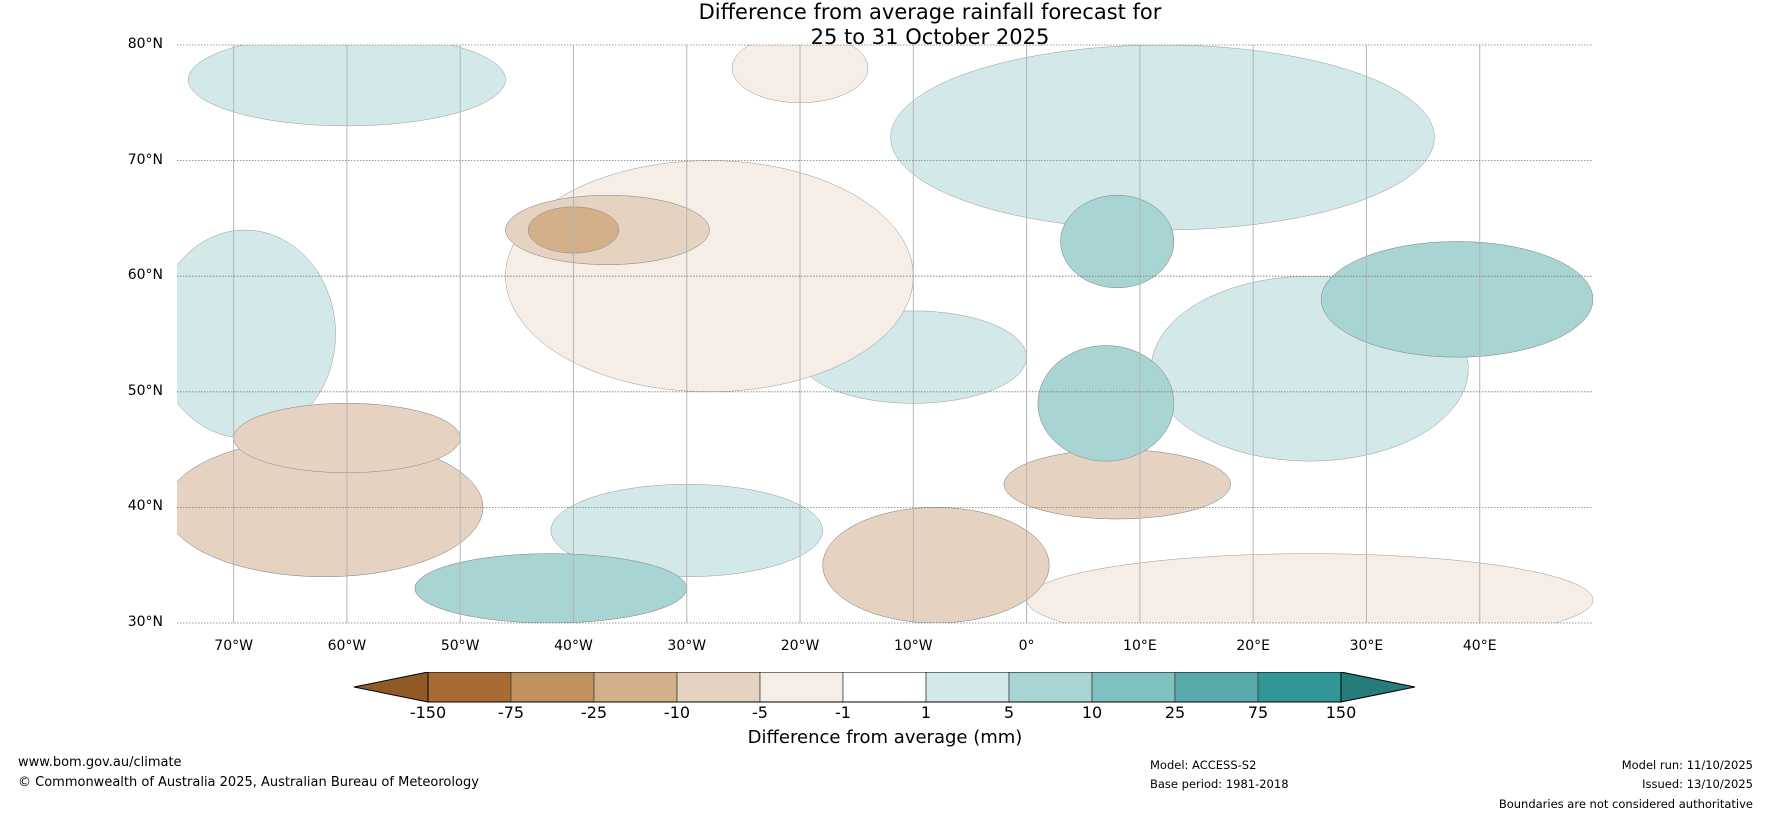 This screenshot has width=1770, height=816. What do you see at coordinates (1253, 646) in the screenshot?
I see `lon-label: 20°E` at bounding box center [1253, 646].